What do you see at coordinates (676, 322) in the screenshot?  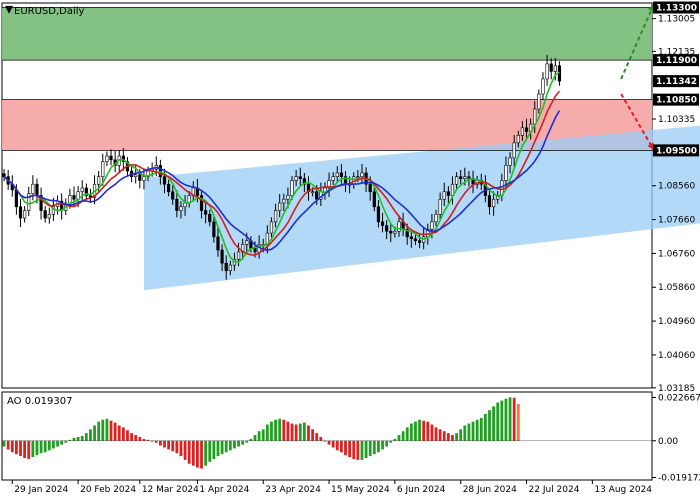 I see `price-tick-label: 1.04960` at bounding box center [676, 322].